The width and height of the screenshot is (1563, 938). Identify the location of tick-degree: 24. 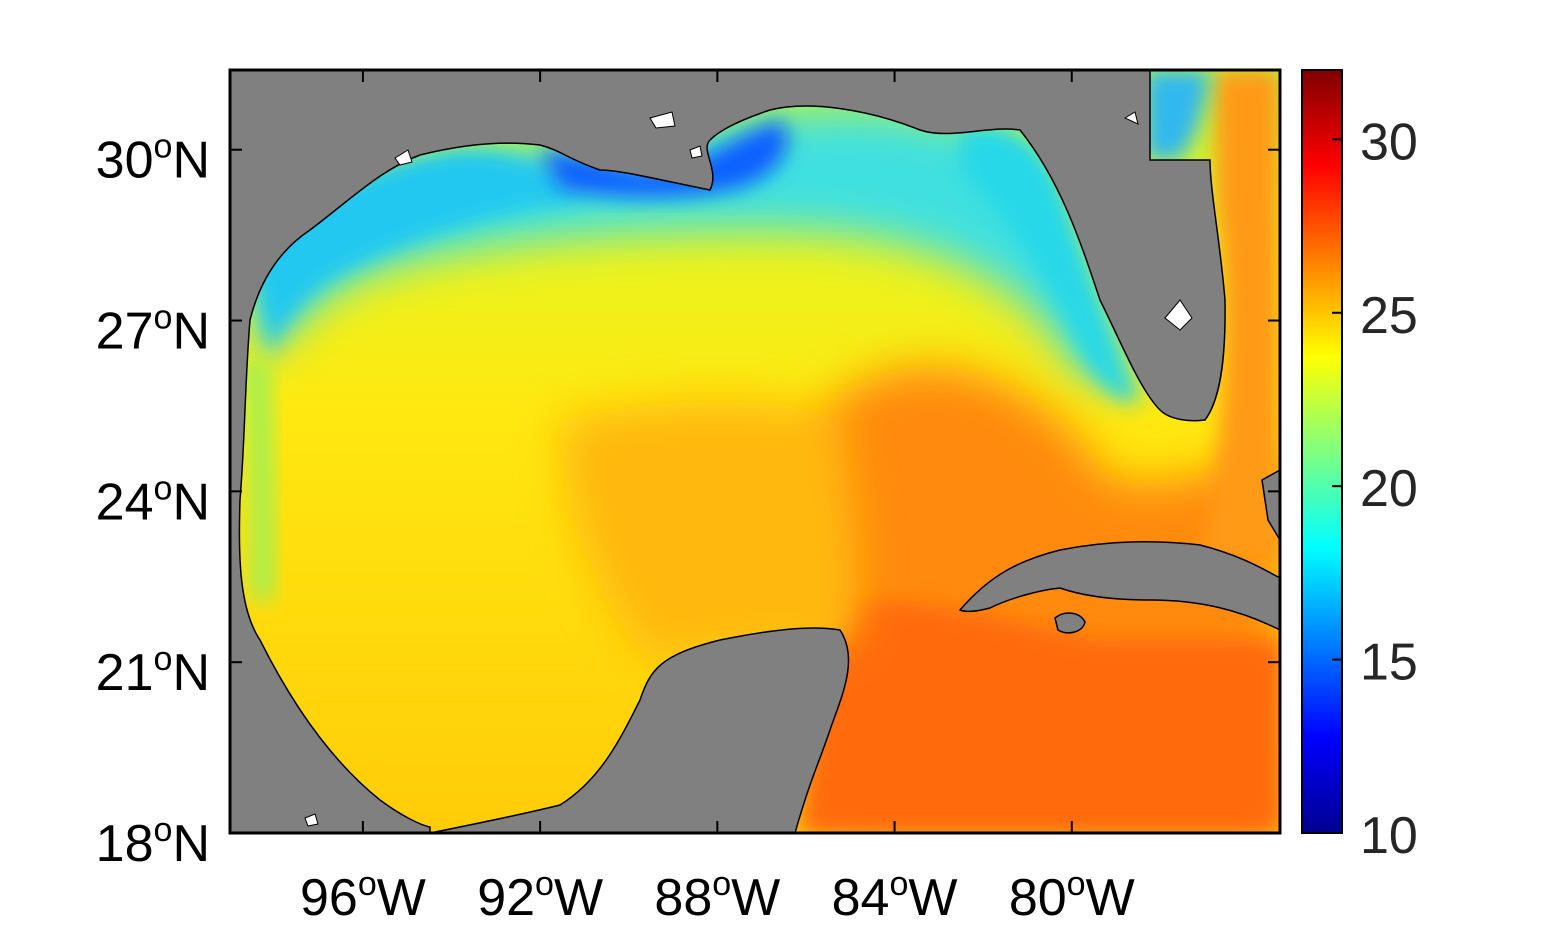
(125, 502).